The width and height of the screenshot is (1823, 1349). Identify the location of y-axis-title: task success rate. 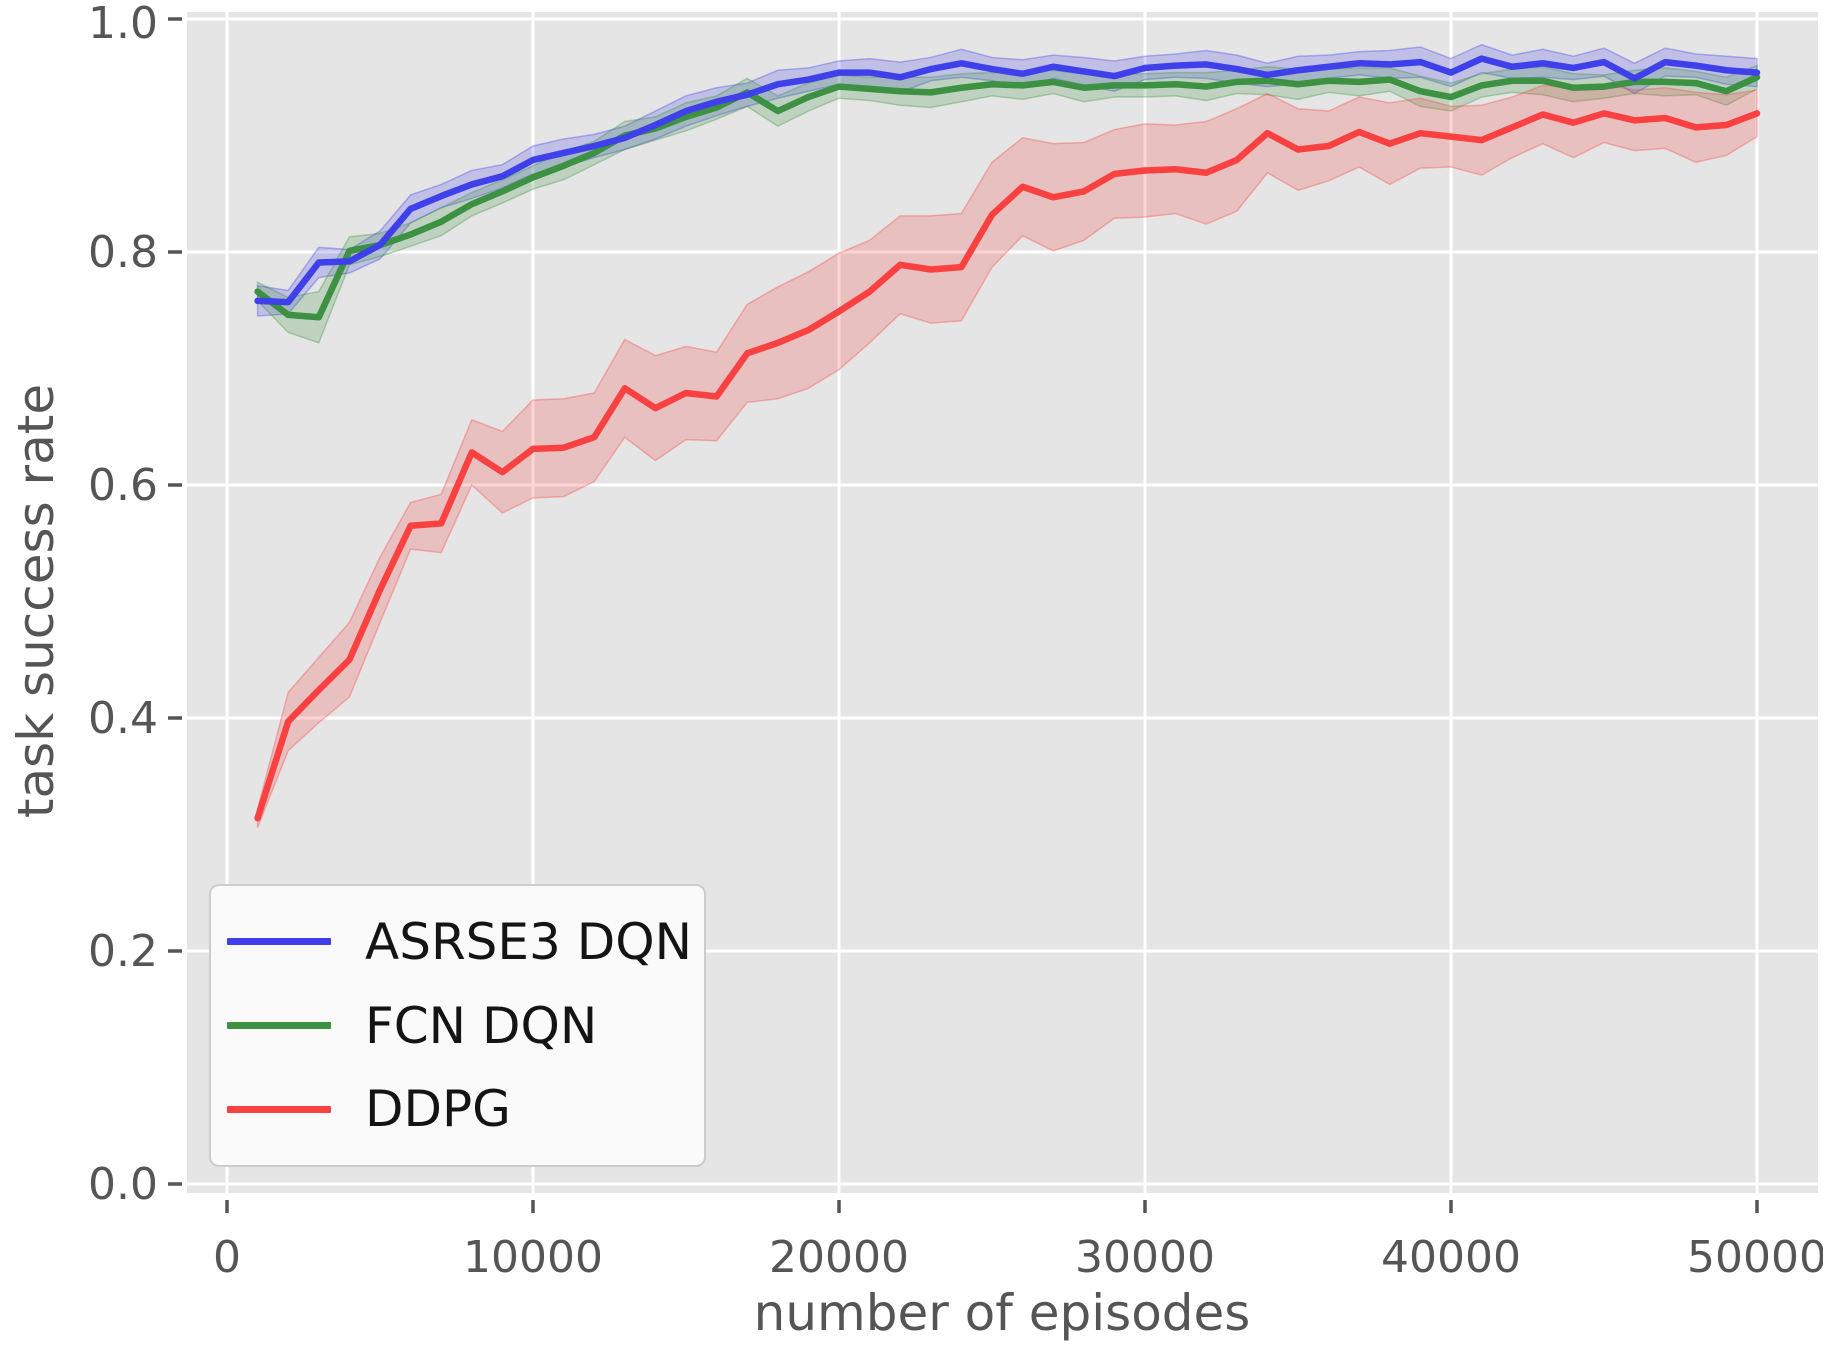
(36, 601).